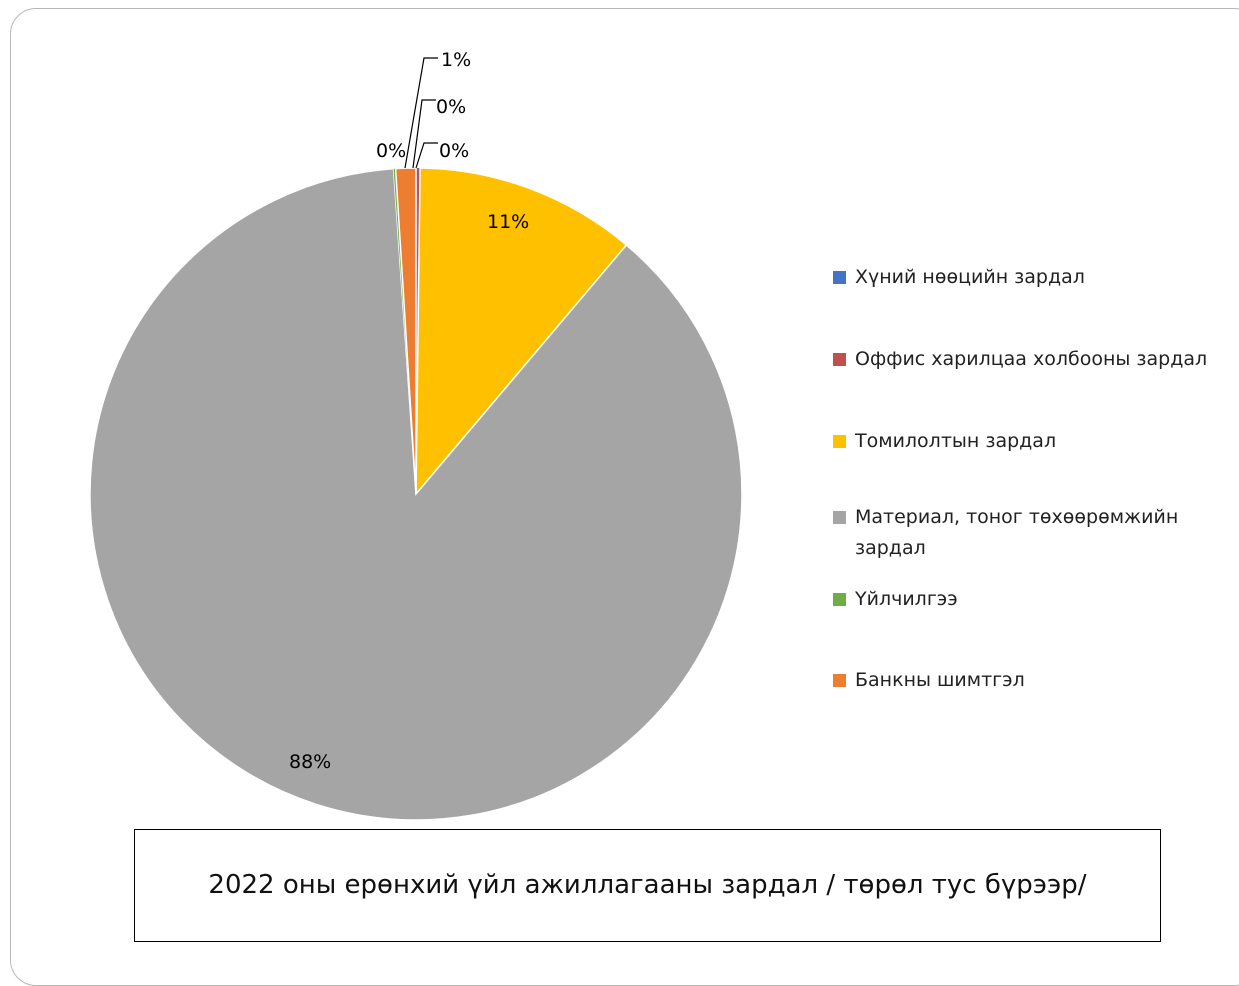 The width and height of the screenshot is (1239, 986). I want to click on legend-label-5: Үйлчилгээ, so click(906, 599).